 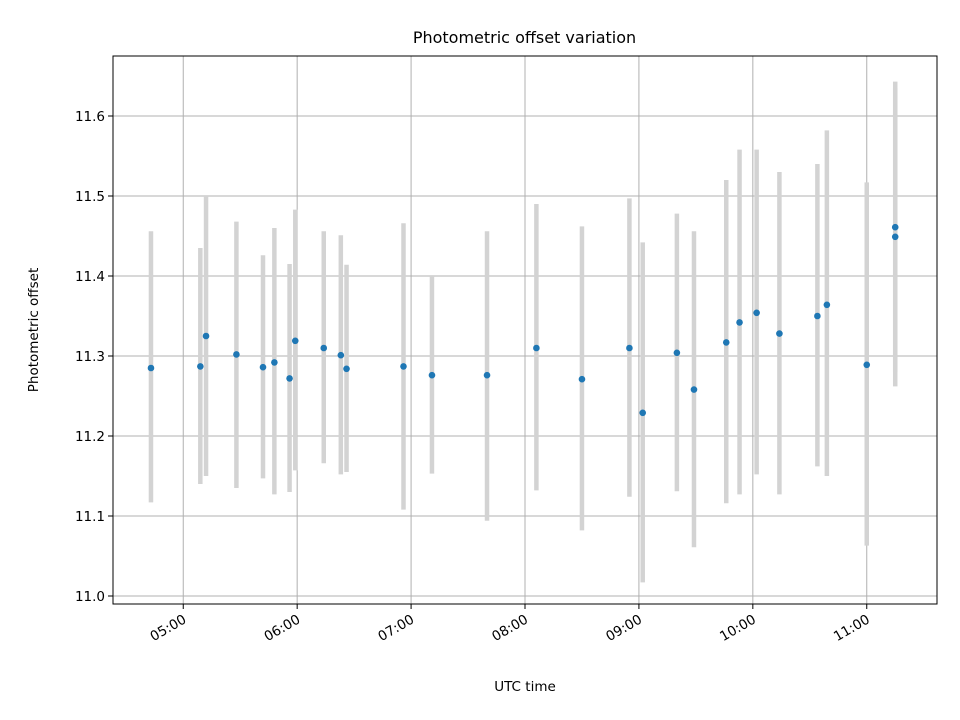 I want to click on y-tick-label: 11.2, so click(x=90, y=437).